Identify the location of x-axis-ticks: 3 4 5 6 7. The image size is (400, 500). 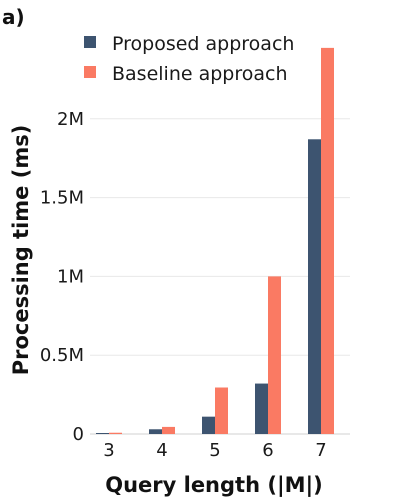
(214, 450).